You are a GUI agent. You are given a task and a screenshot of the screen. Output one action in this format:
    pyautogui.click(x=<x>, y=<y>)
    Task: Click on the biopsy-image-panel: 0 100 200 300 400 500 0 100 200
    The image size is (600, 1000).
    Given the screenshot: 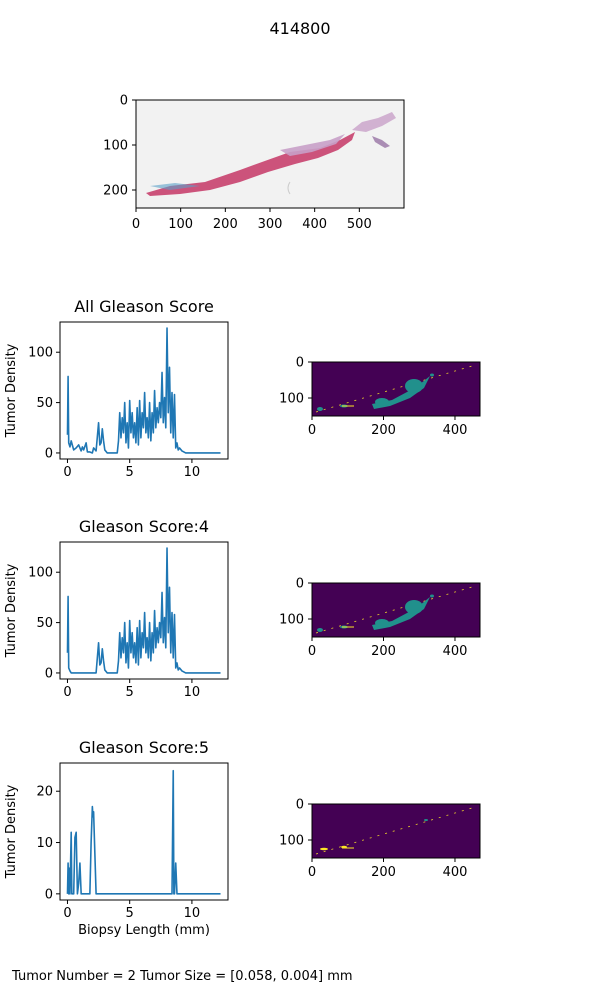 What is the action you would take?
    pyautogui.click(x=254, y=163)
    